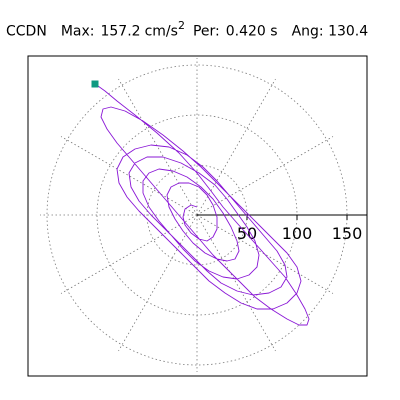  Describe the element at coordinates (77, 31) in the screenshot. I see `max-label: Max:` at that location.